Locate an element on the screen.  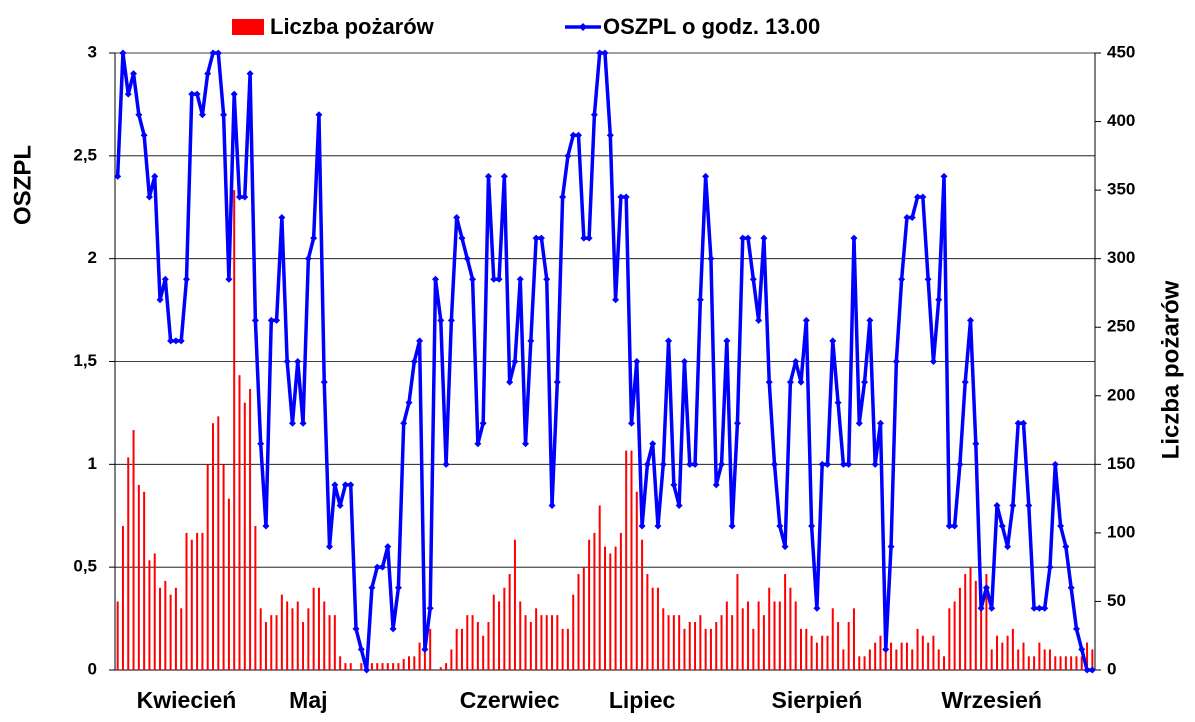
y-tick-label: 2 is located at coordinates (92, 257).